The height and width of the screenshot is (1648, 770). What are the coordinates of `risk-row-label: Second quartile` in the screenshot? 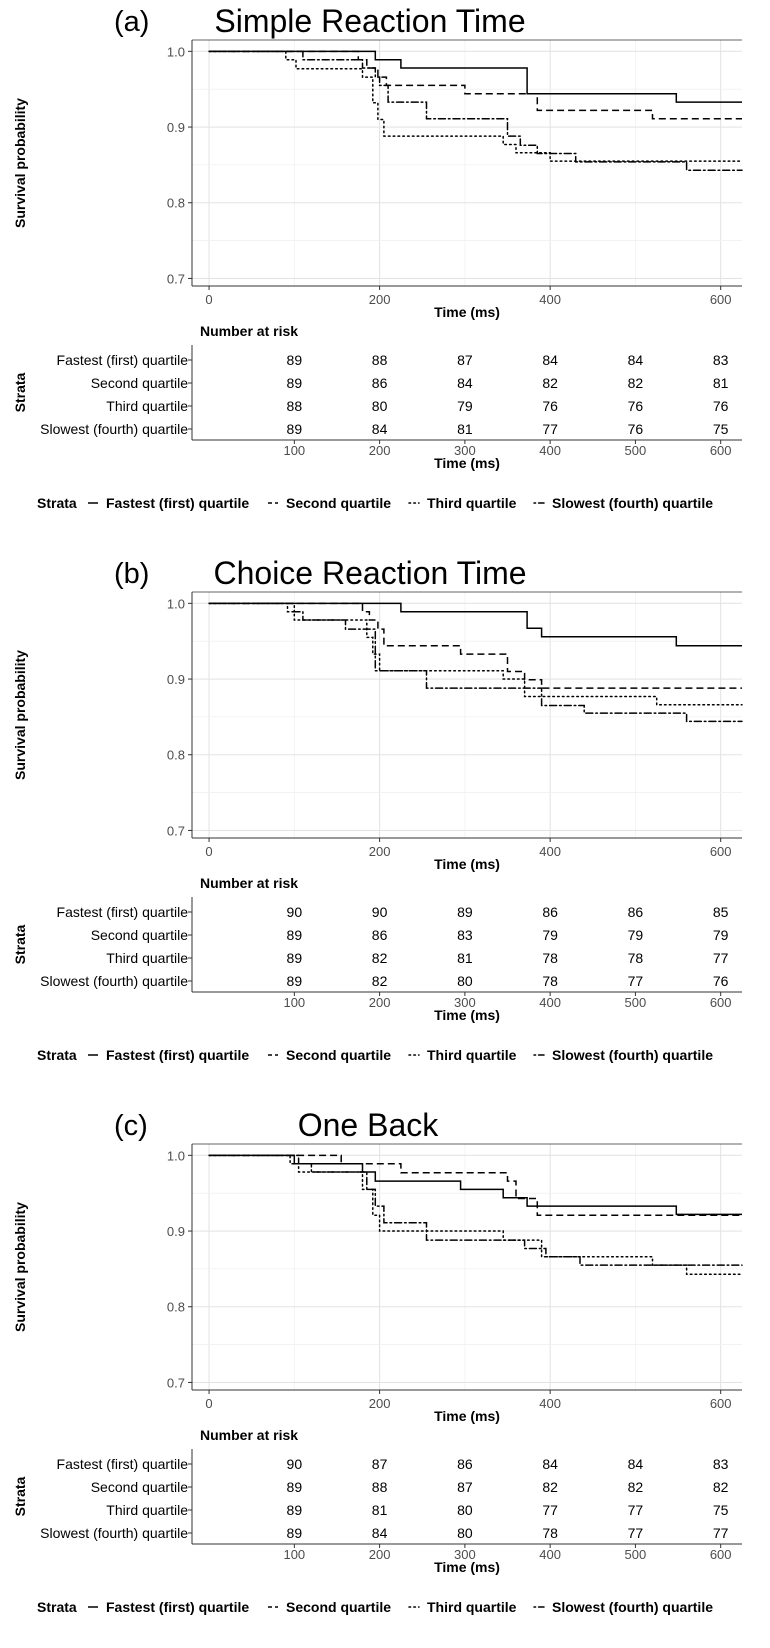 It's located at (140, 935).